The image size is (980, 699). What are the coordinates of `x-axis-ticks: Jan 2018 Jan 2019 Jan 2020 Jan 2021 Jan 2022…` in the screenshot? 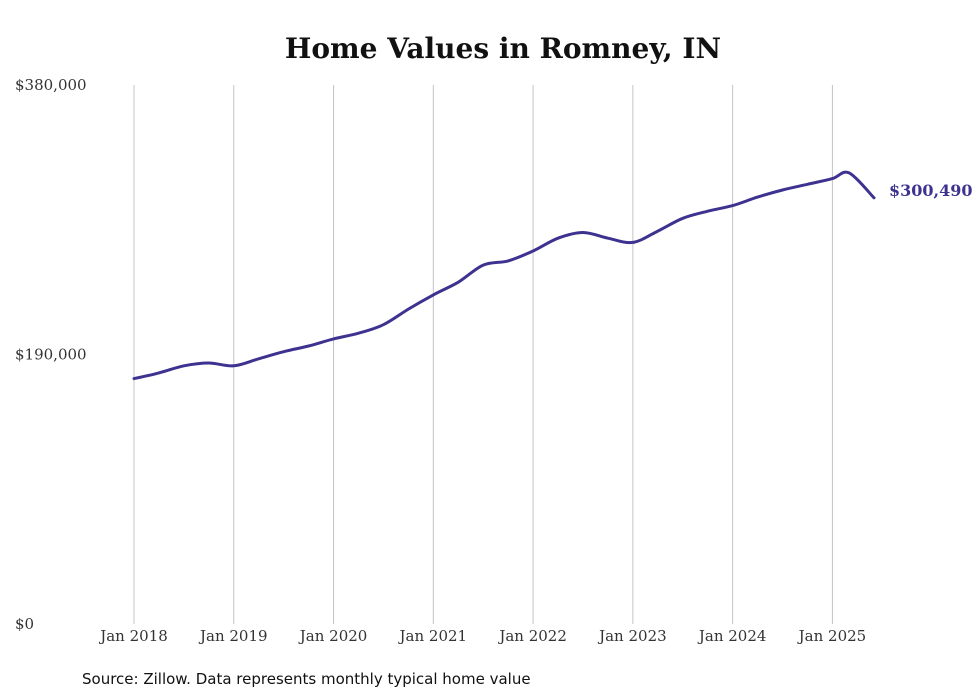 It's located at (482, 636).